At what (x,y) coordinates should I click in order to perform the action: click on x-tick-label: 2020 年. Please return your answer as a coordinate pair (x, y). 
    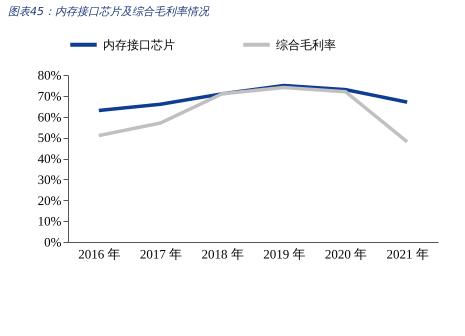
    Looking at the image, I should click on (346, 254).